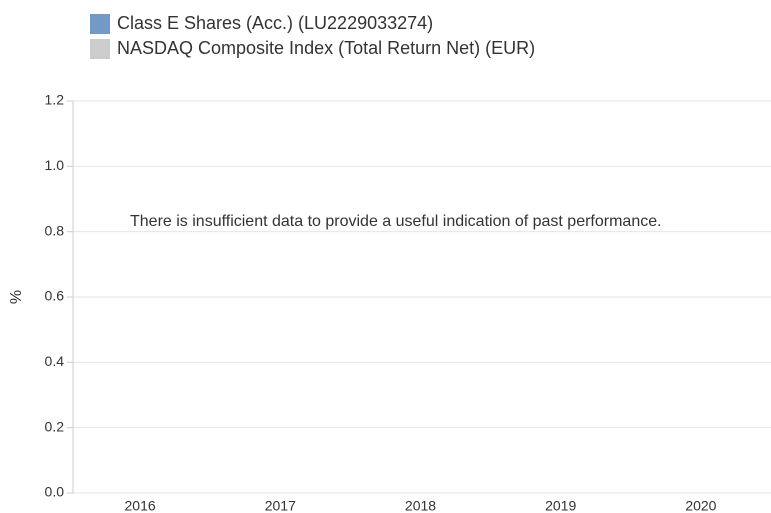 This screenshot has height=513, width=771. Describe the element at coordinates (275, 23) in the screenshot. I see `legend-label: Class E Shares (Acc.) (LU2229033274)` at that location.